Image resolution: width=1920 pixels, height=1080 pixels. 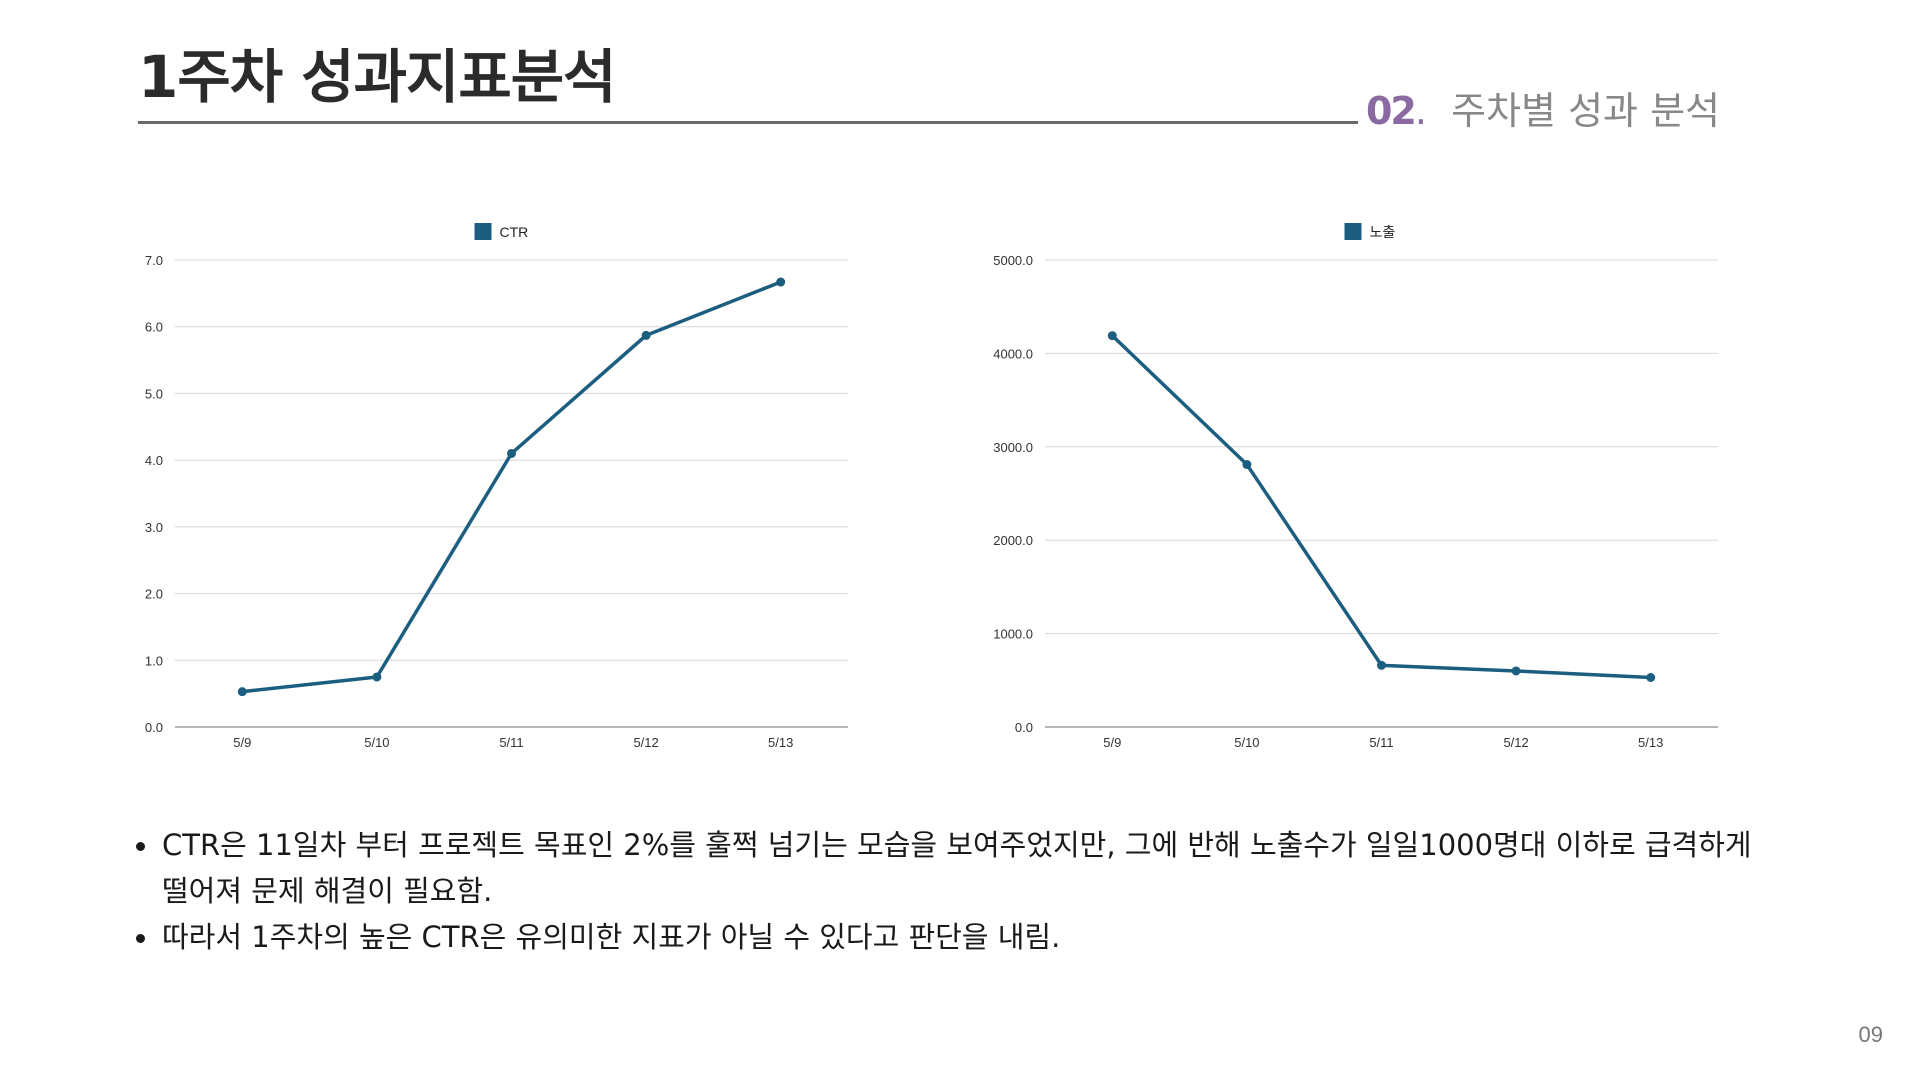 What do you see at coordinates (154, 660) in the screenshot?
I see `y-tick-label: 1.0` at bounding box center [154, 660].